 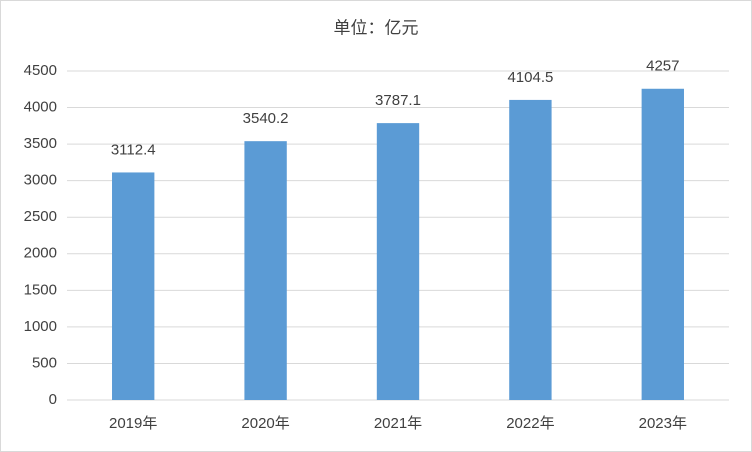 I want to click on y-tick-label: 4500, so click(x=40, y=70).